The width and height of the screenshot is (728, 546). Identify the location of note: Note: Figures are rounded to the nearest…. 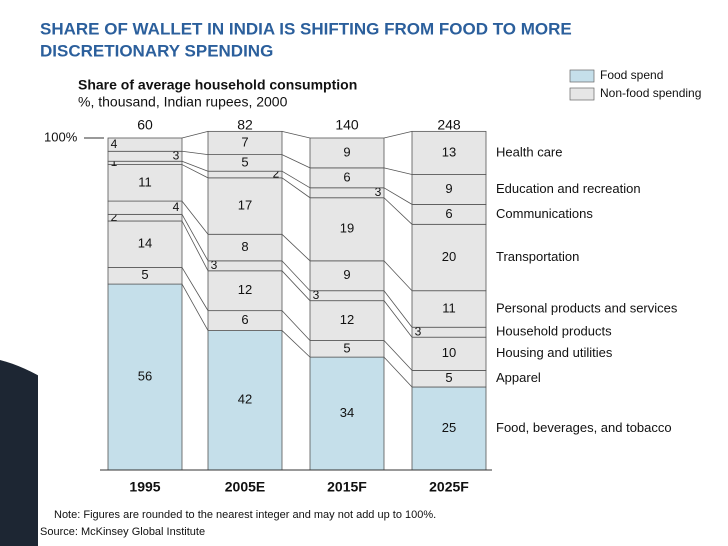
(245, 515).